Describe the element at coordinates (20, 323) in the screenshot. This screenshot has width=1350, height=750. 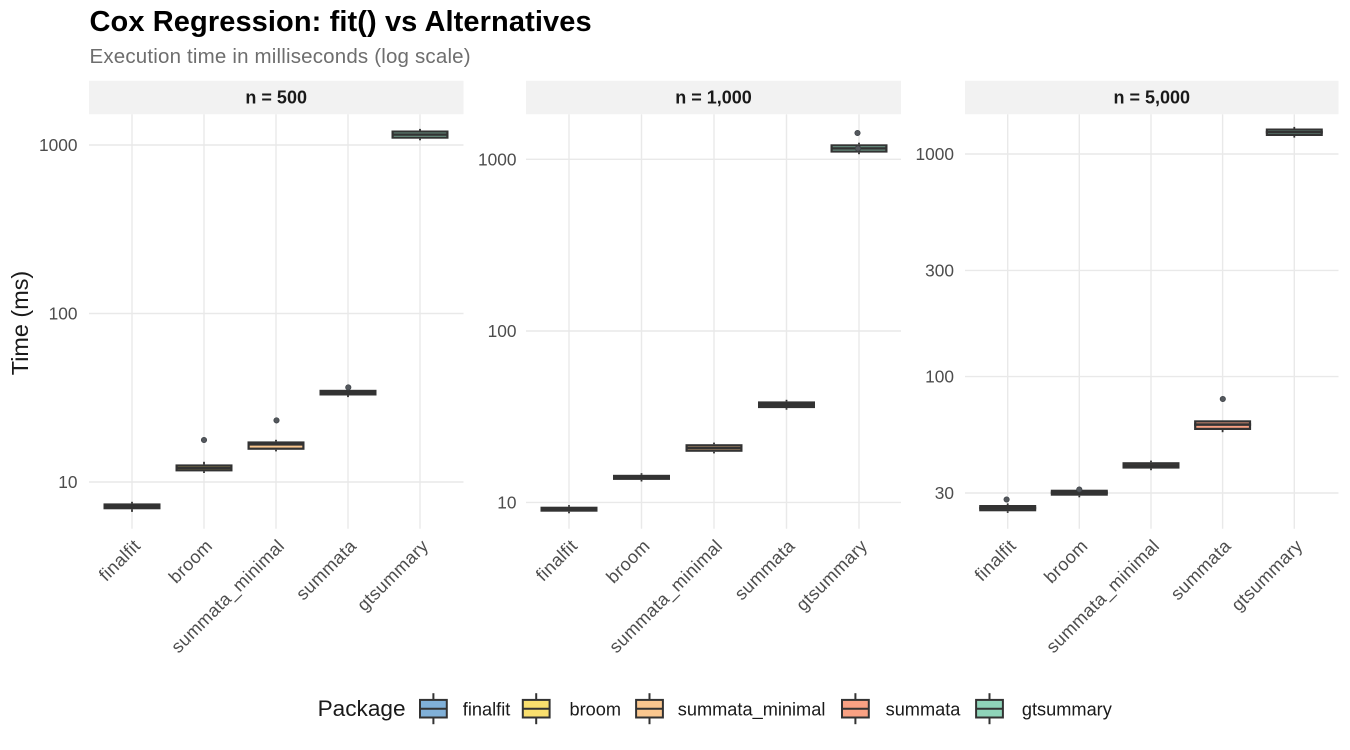
I see `svg-text: Time (ms)` at that location.